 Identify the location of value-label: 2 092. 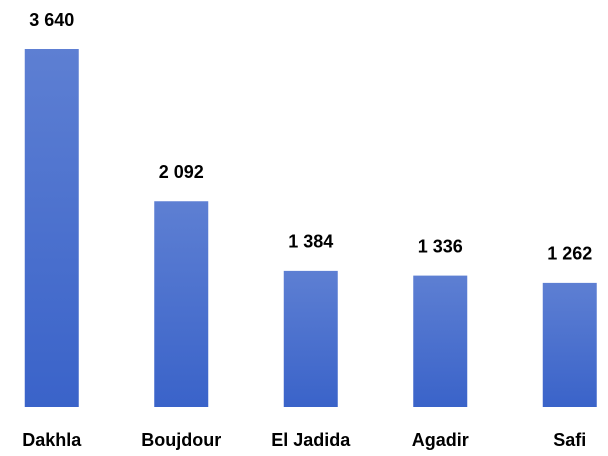
(181, 172).